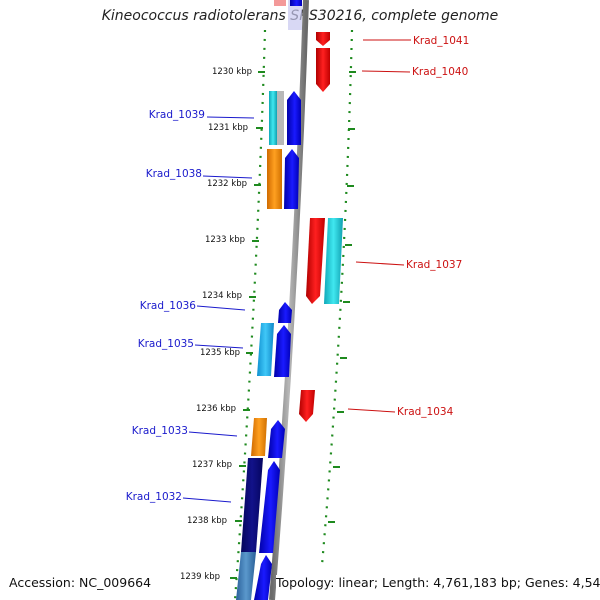  Describe the element at coordinates (425, 412) in the screenshot. I see `gene-label-krad-1034: Krad_1034` at that location.